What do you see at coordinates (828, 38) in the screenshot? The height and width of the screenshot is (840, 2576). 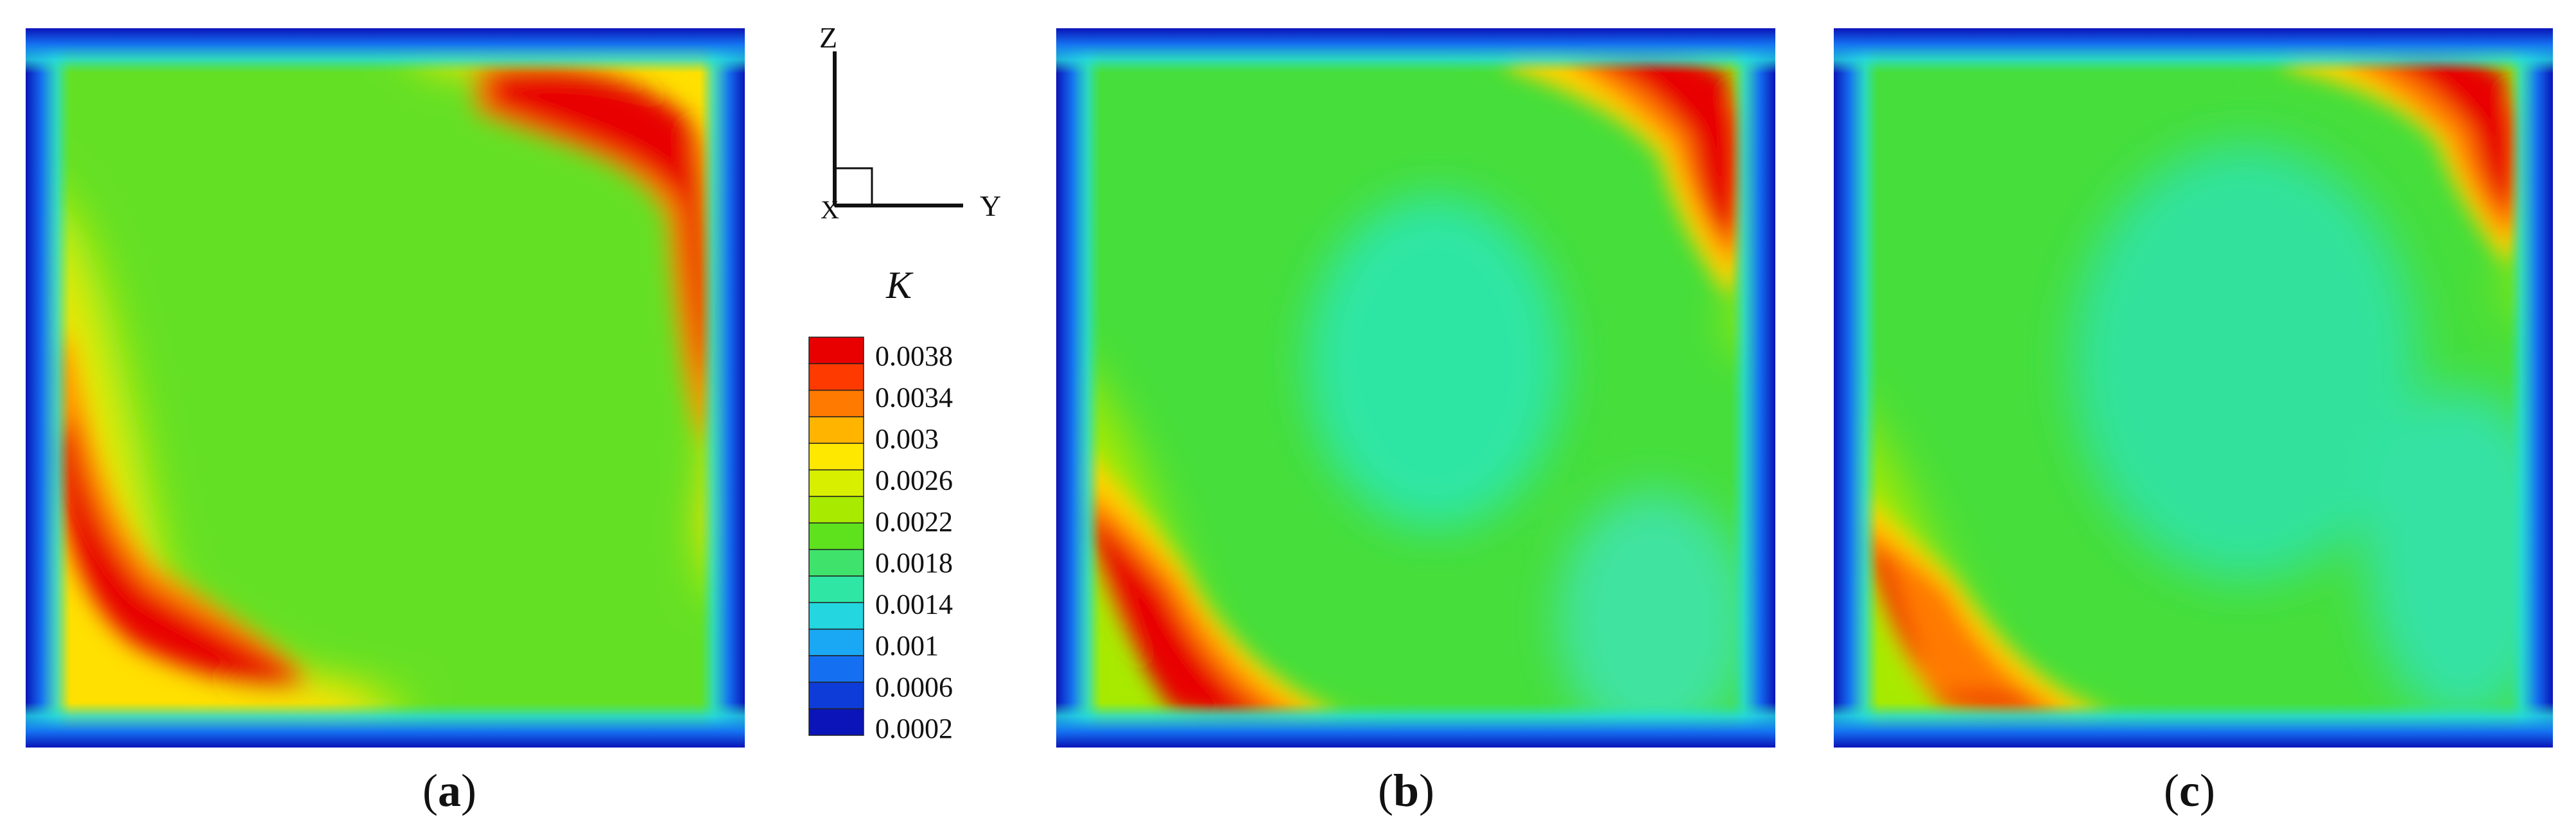 I see `z-axis-label: Z` at bounding box center [828, 38].